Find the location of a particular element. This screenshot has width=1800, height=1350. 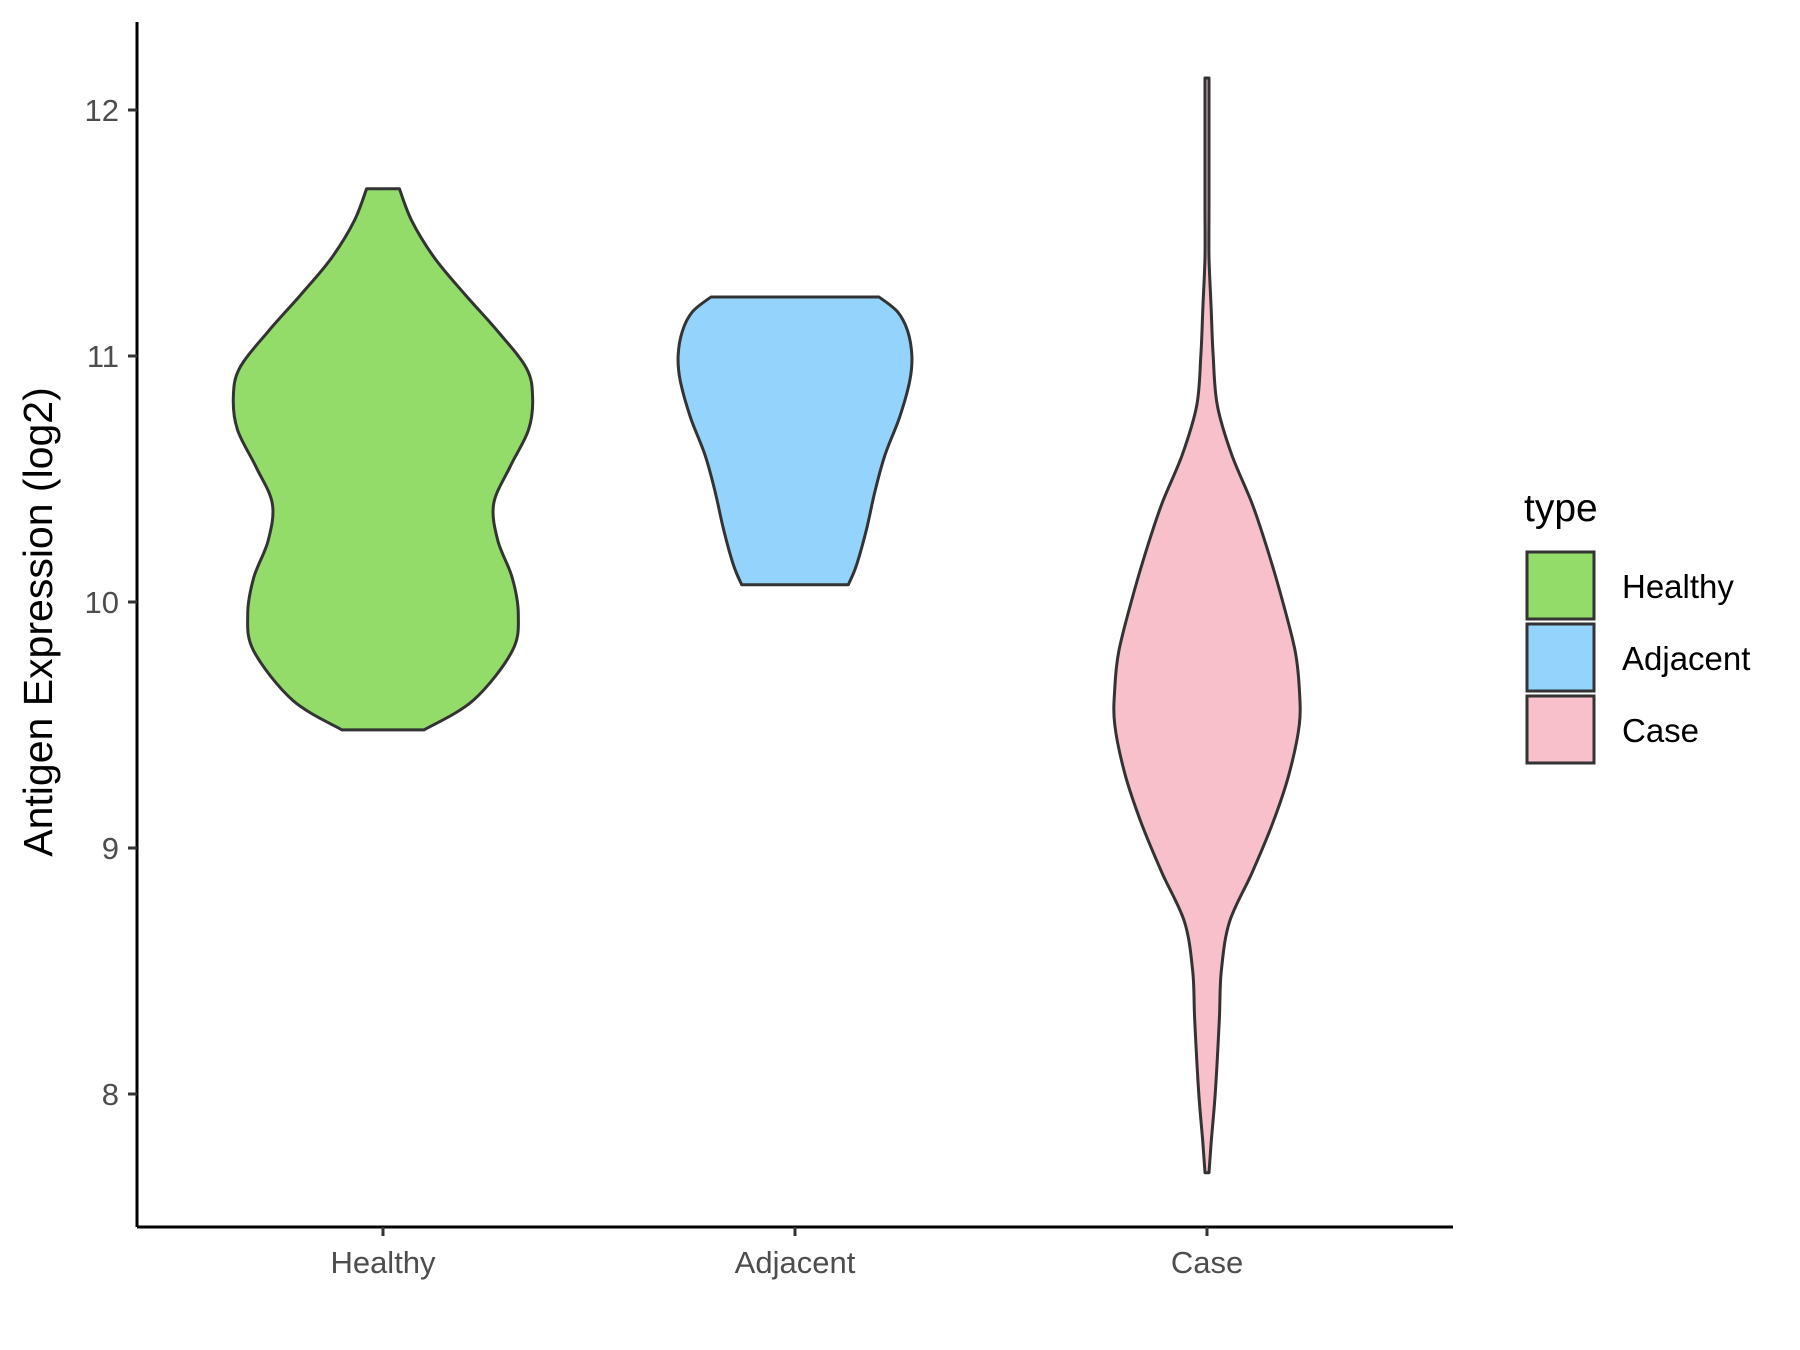

legend-label-adjacent: Adjacent is located at coordinates (1686, 658).